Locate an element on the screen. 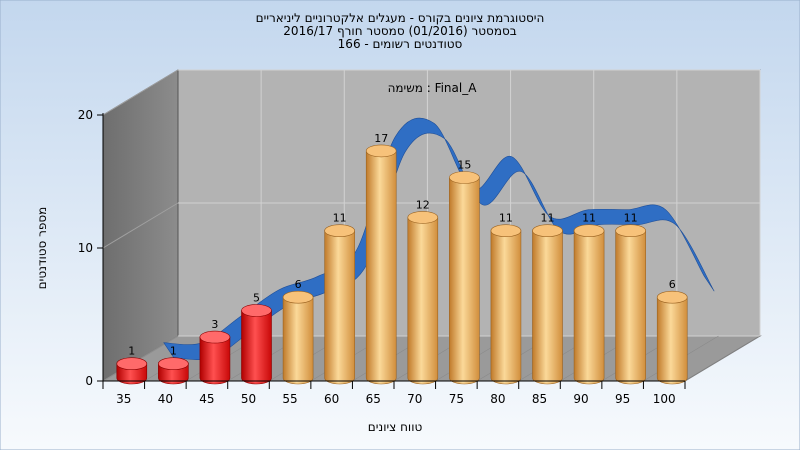 This screenshot has height=454, width=800. bar-35: 1 is located at coordinates (132, 365).